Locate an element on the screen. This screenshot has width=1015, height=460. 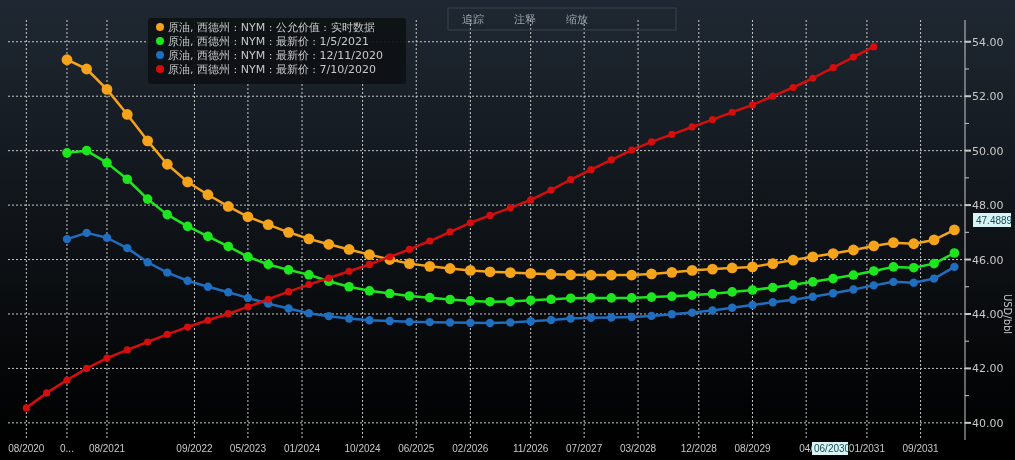
x-tick-label: 05/2023 is located at coordinates (248, 448).